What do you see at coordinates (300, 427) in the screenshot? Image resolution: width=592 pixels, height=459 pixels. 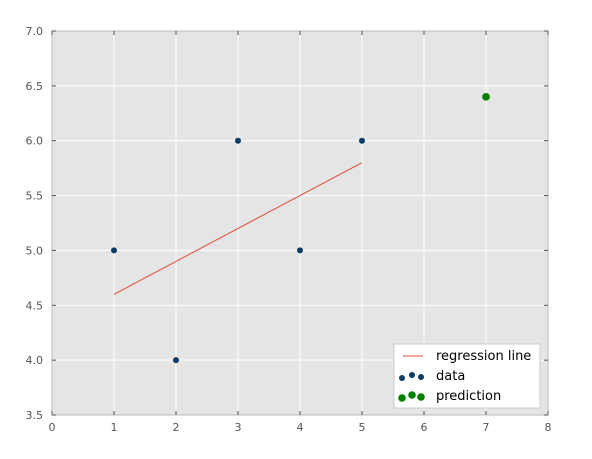 I see `x-tick-label: 4` at bounding box center [300, 427].